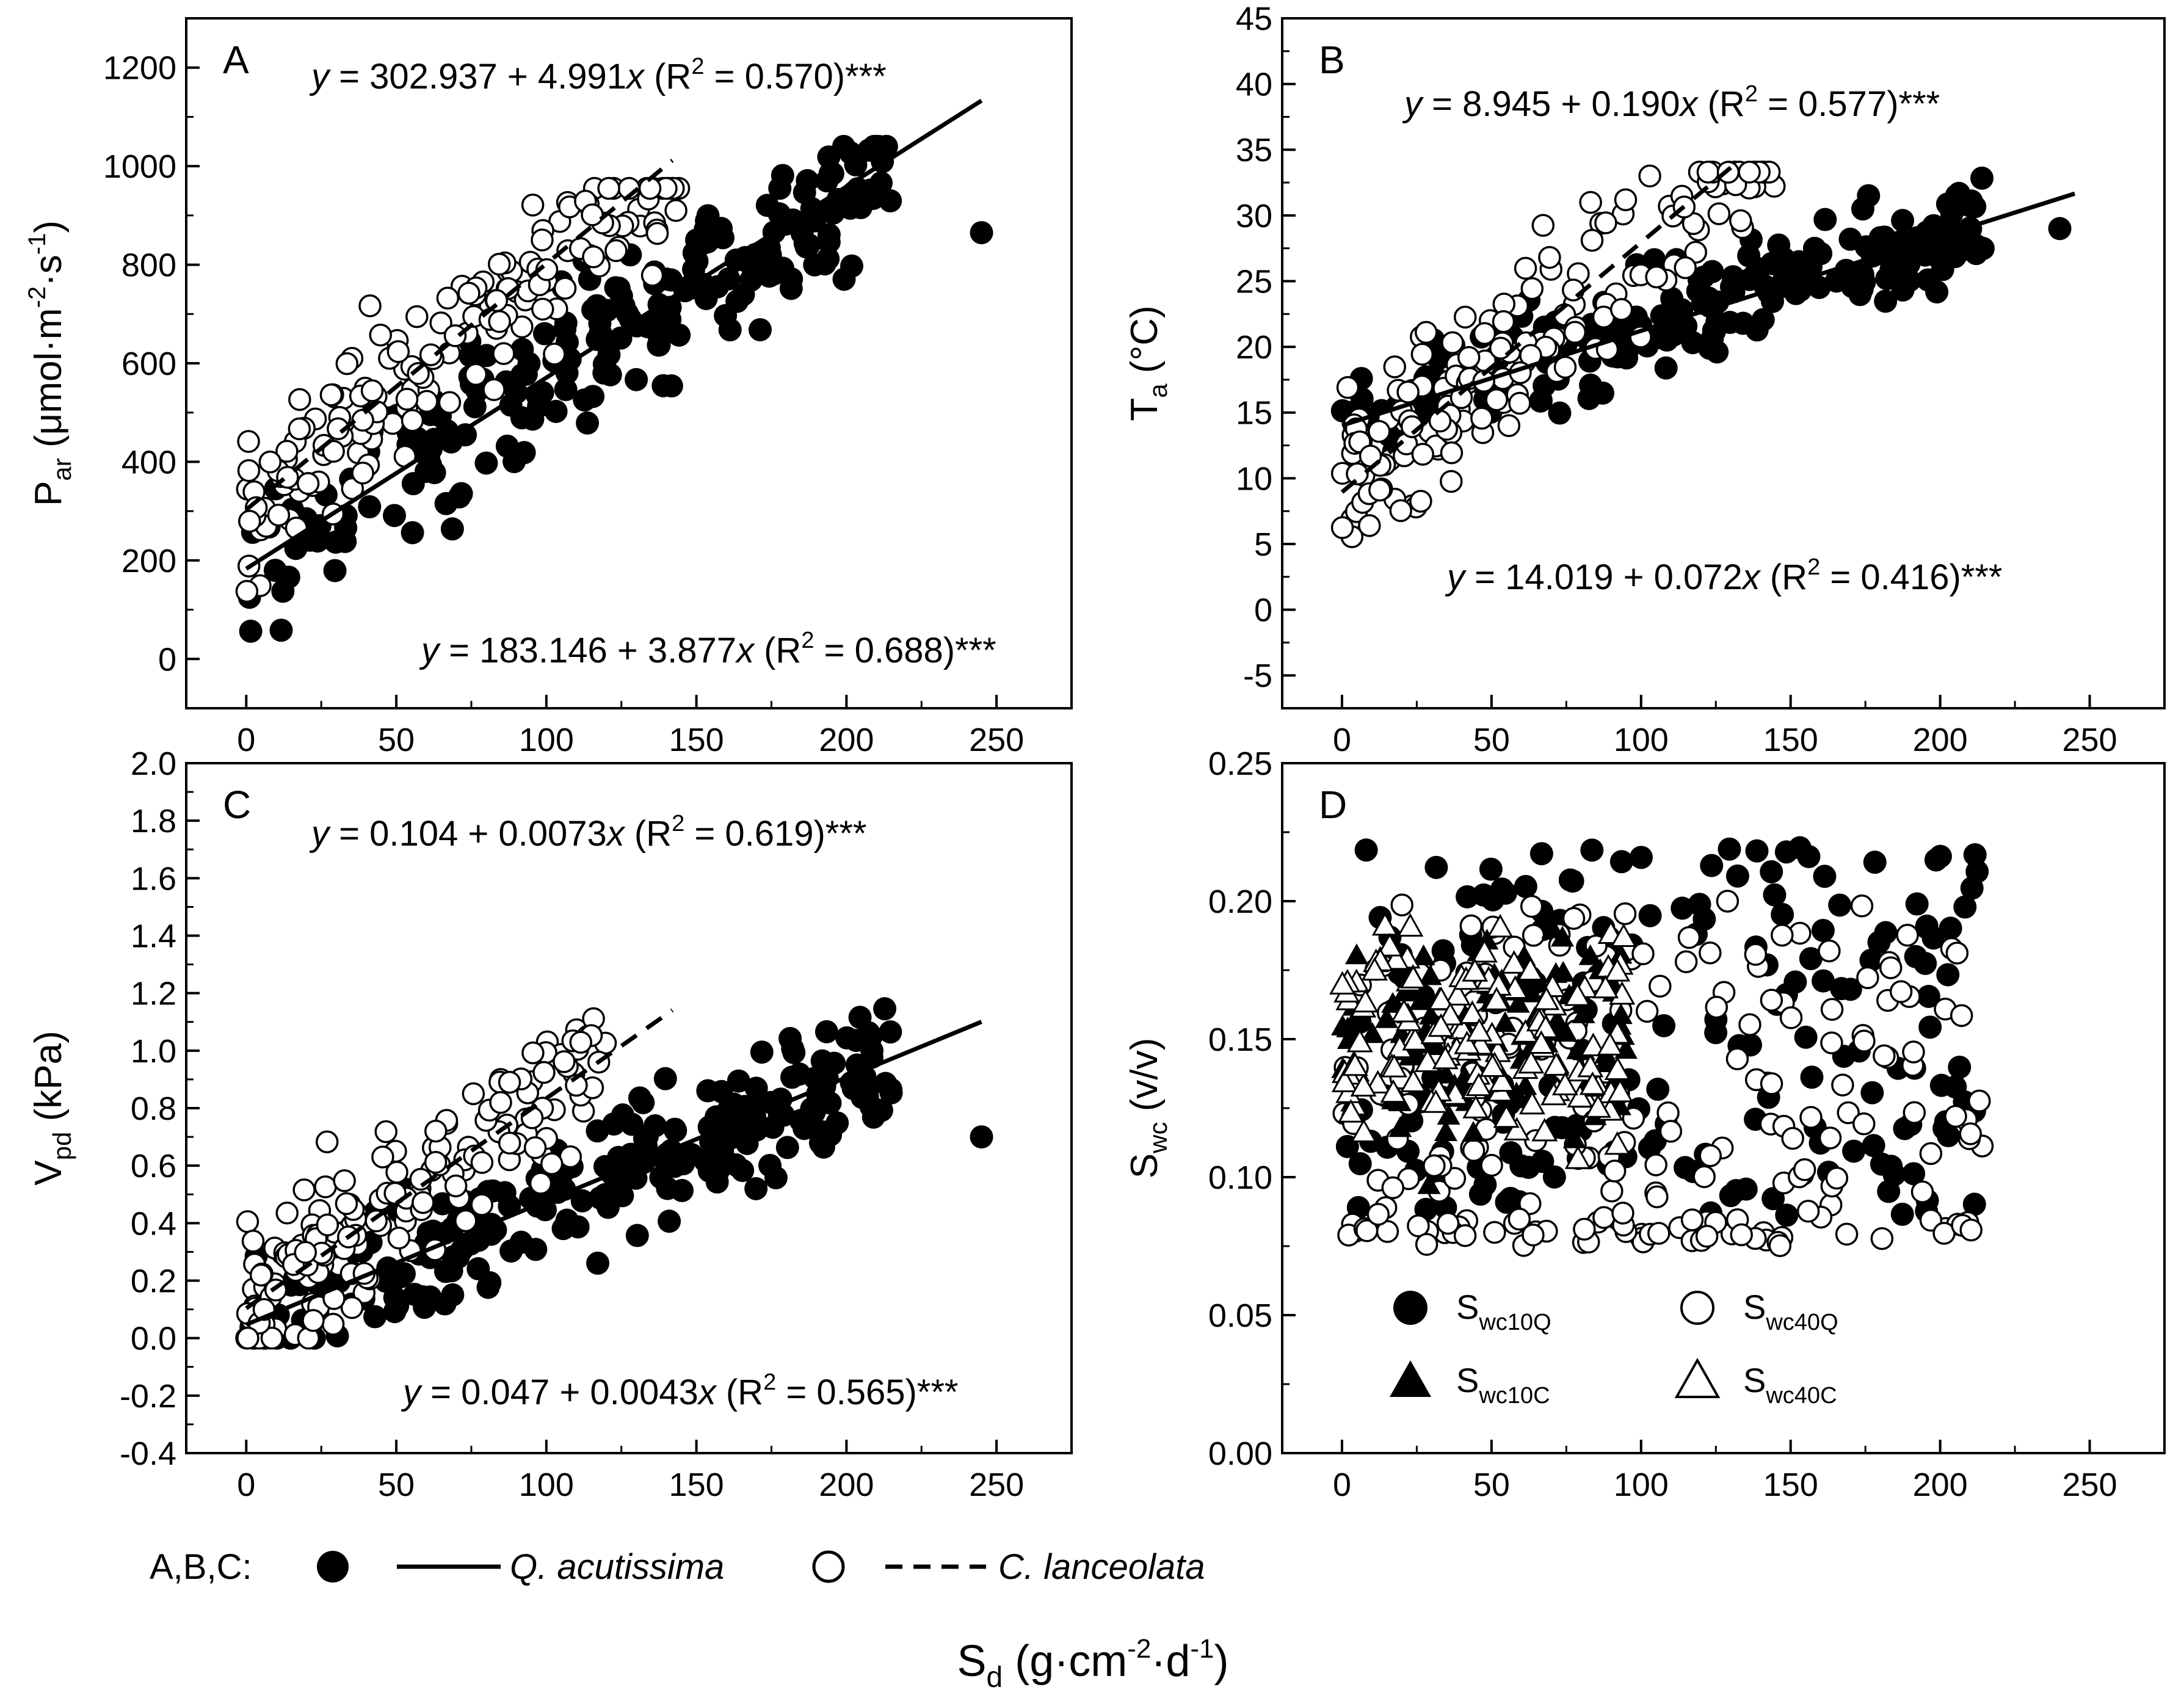 This screenshot has height=1701, width=2184. What do you see at coordinates (1263, 611) in the screenshot?
I see `y-tick-label: 0` at bounding box center [1263, 611].